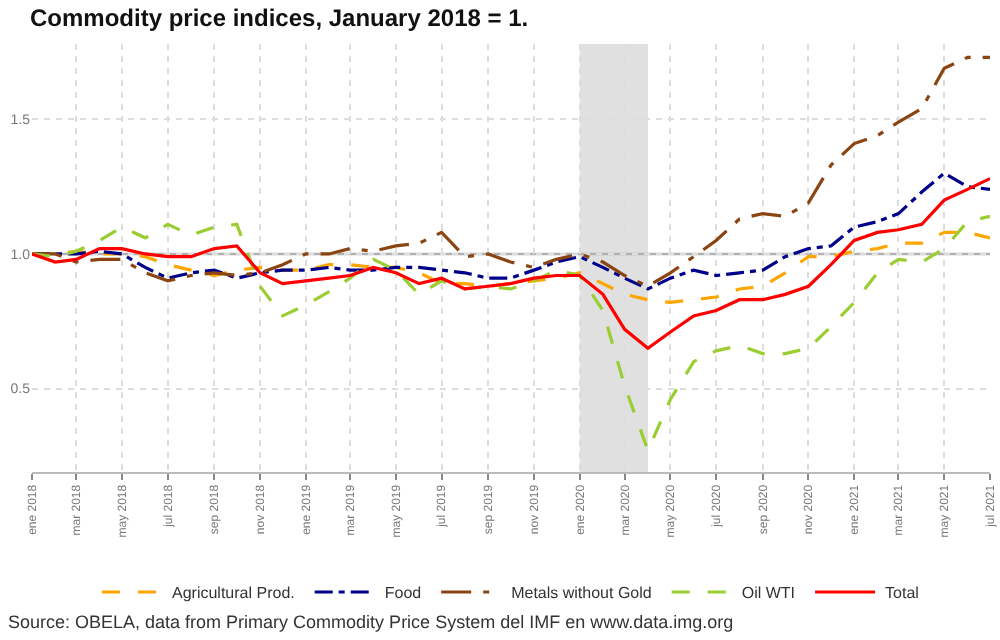  What do you see at coordinates (768, 593) in the screenshot?
I see `legend-label: Oil WTI` at bounding box center [768, 593].